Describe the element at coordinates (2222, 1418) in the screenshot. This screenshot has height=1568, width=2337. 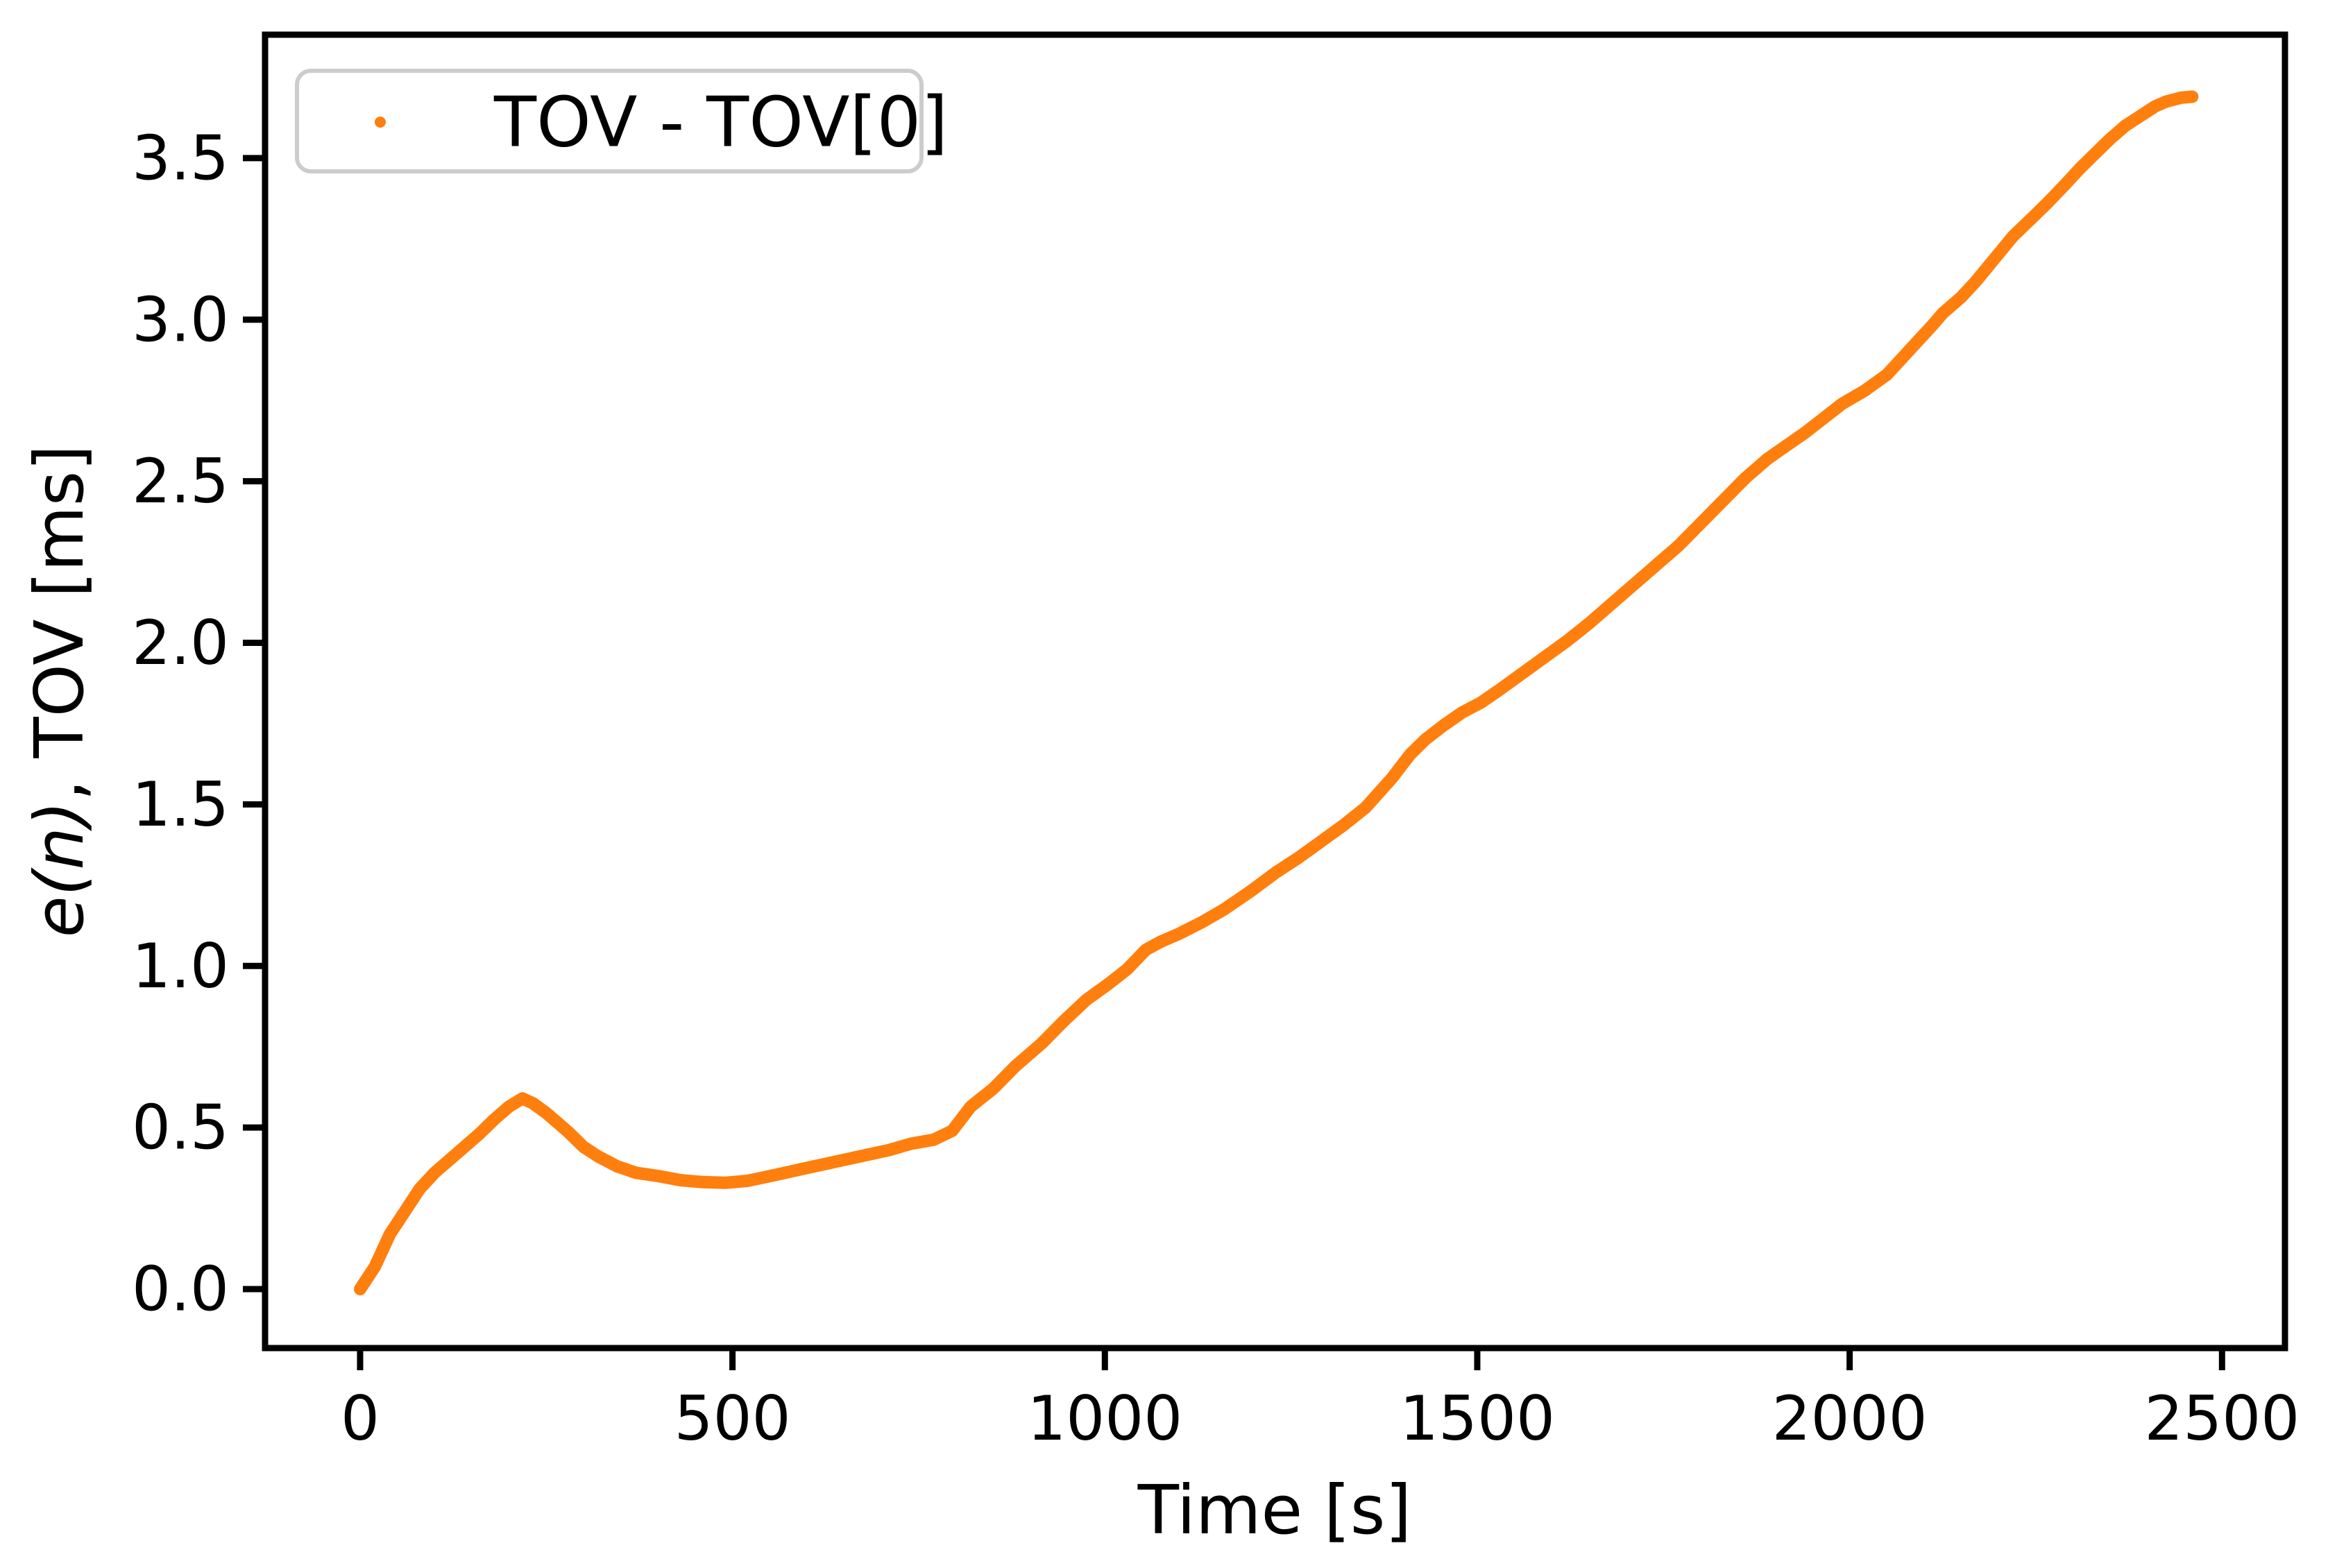
I see `x-tick-label: 2500` at that location.